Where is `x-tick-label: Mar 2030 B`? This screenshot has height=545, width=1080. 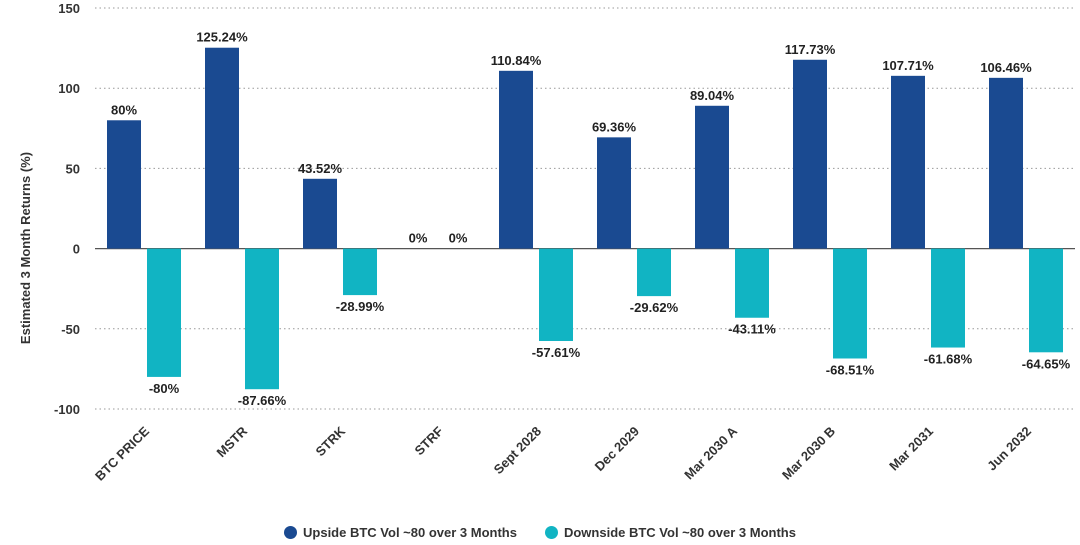 x-tick-label: Mar 2030 B is located at coordinates (808, 453).